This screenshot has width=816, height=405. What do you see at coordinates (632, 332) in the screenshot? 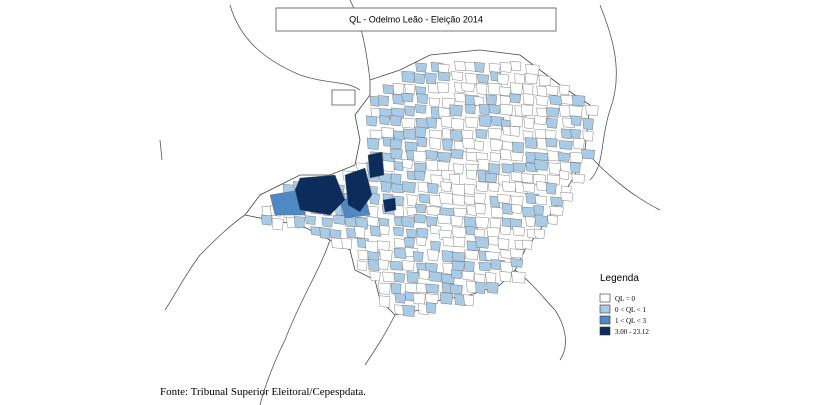
I see `legend-label: 3.00 - 23.12` at bounding box center [632, 332].